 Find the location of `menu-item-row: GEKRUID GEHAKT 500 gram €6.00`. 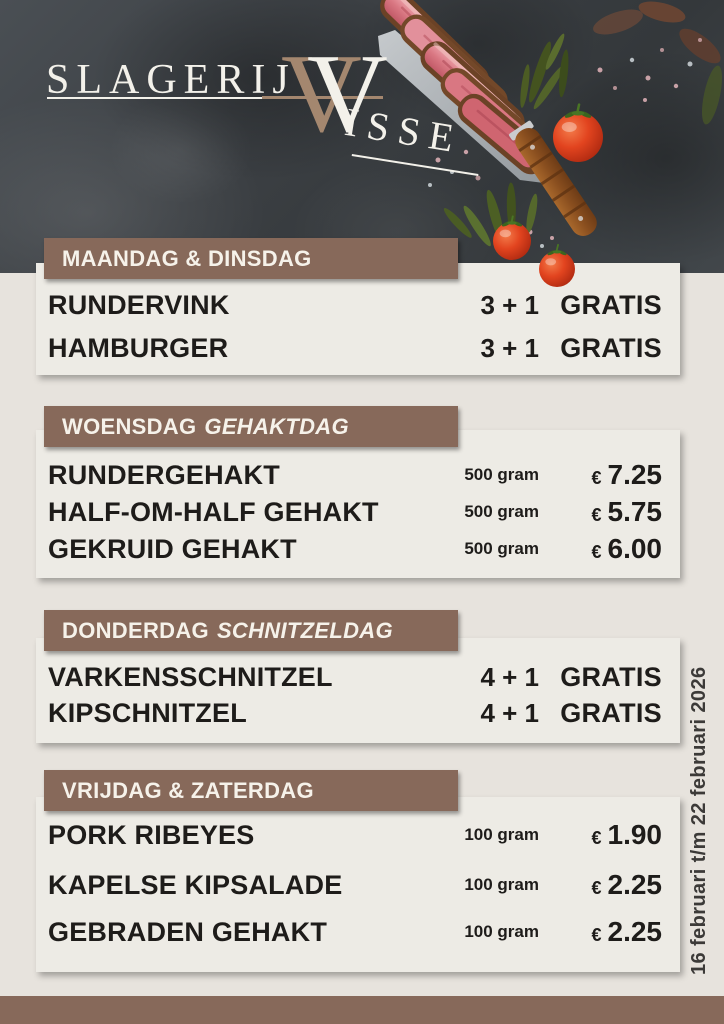

menu-item-row: GEKRUID GEHAKT 500 gram €6.00 is located at coordinates (355, 549).